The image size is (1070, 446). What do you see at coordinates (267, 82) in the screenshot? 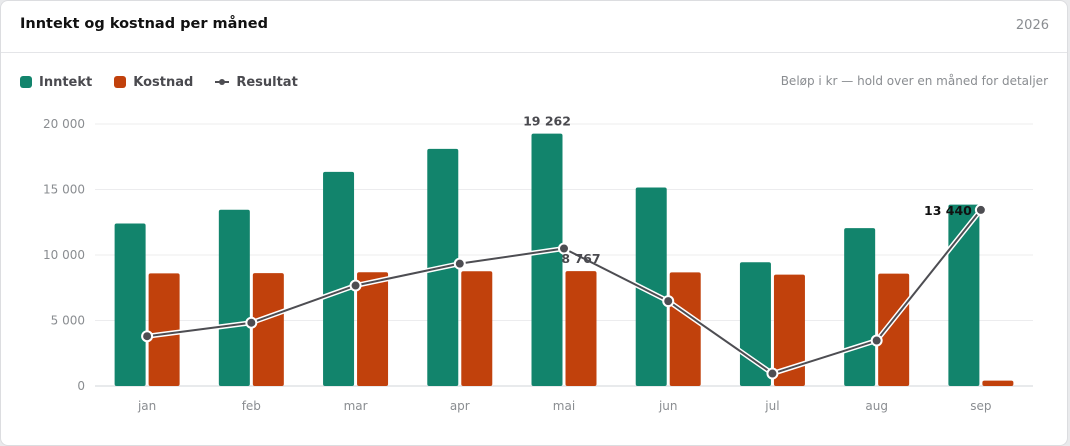
I see `legend-label-result: Resultat` at bounding box center [267, 82].